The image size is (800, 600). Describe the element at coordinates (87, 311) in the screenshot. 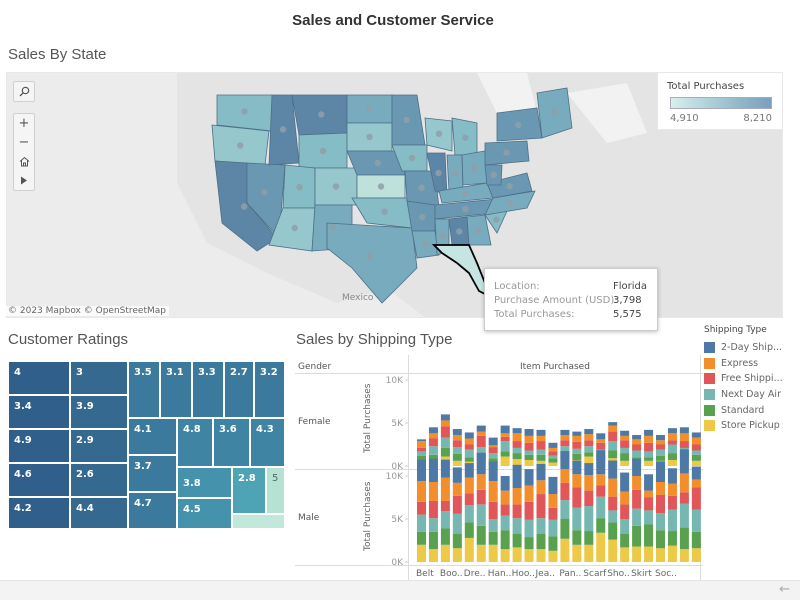

I see `map-attribution: © 2023 Mapbox © OpenStreetMap` at that location.